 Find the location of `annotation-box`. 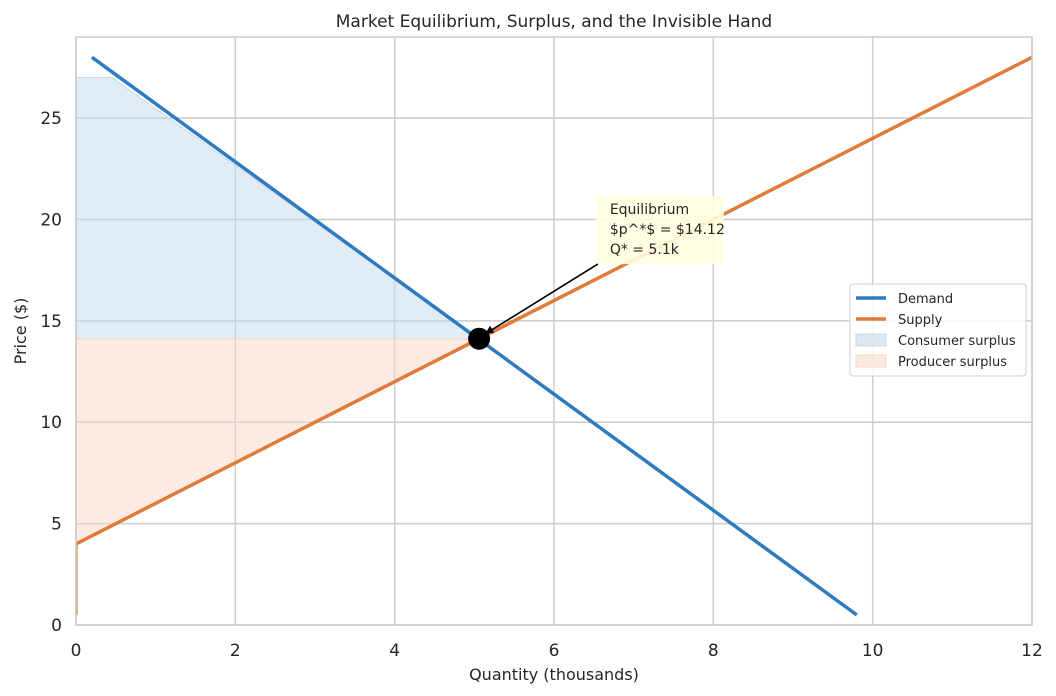

annotation-box is located at coordinates (659, 230).